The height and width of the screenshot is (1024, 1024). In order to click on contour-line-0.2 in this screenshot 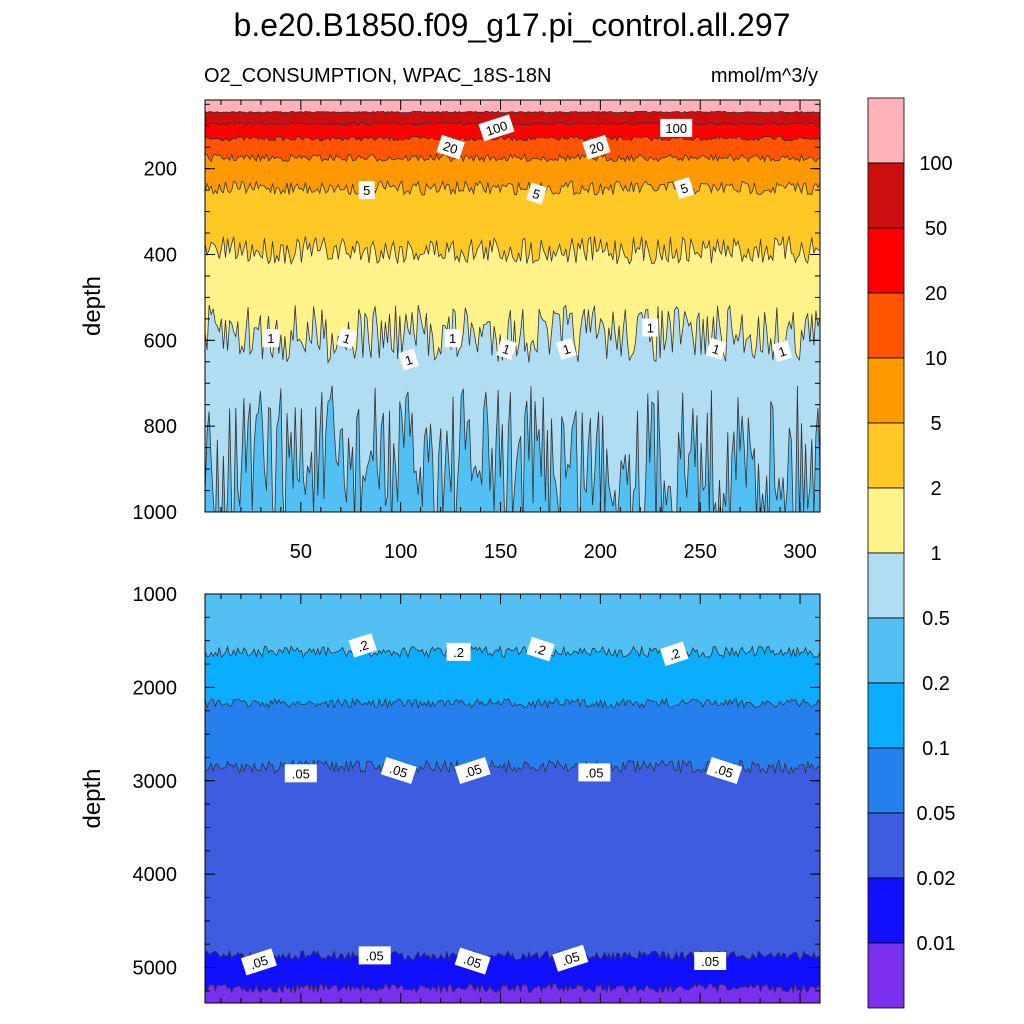, I will do `click(512, 652)`.